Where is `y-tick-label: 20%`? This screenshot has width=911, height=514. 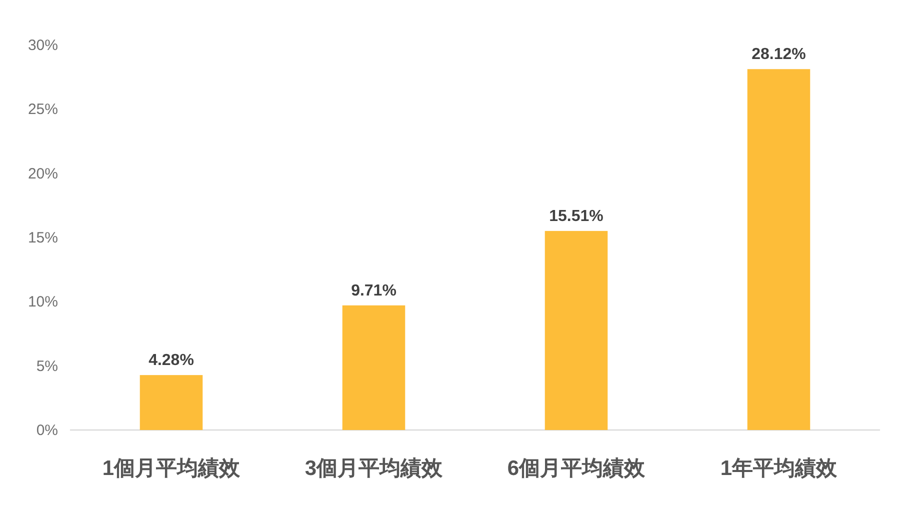
y-tick-label: 20% is located at coordinates (43, 173).